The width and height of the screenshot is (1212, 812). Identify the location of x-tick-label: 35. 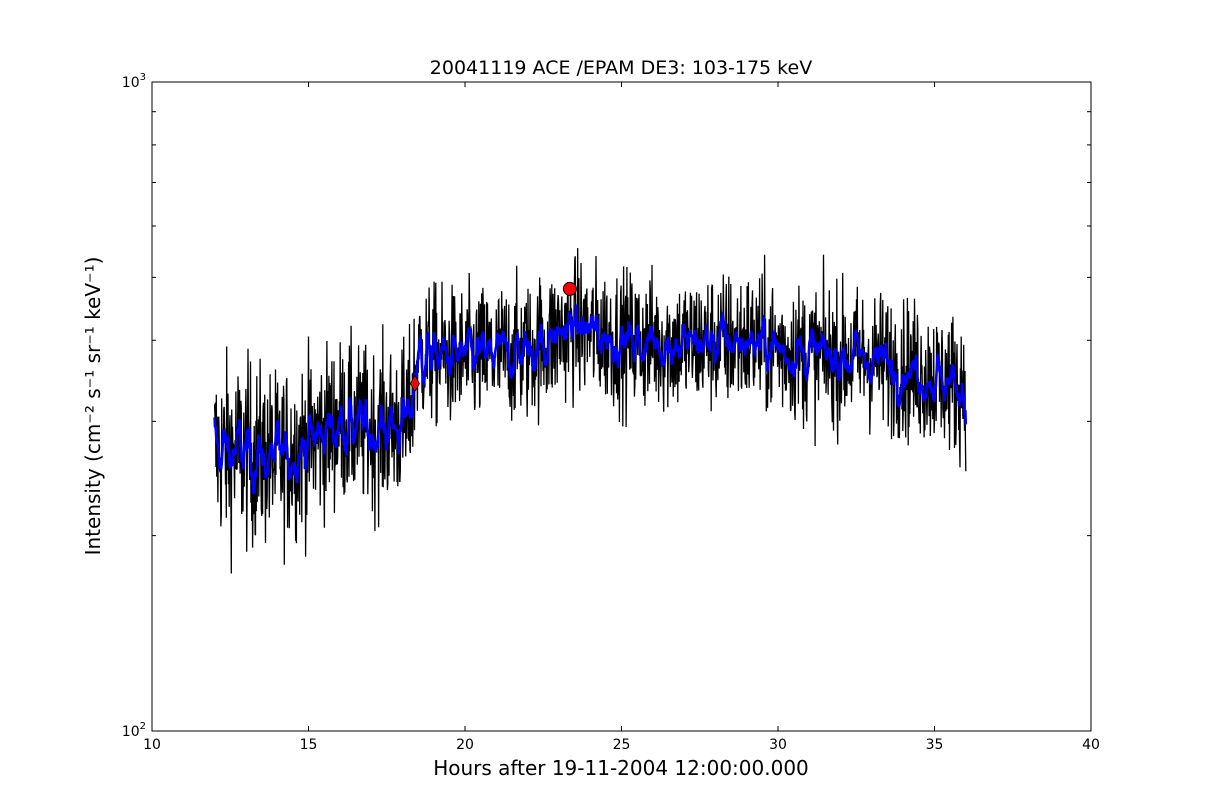
(935, 745).